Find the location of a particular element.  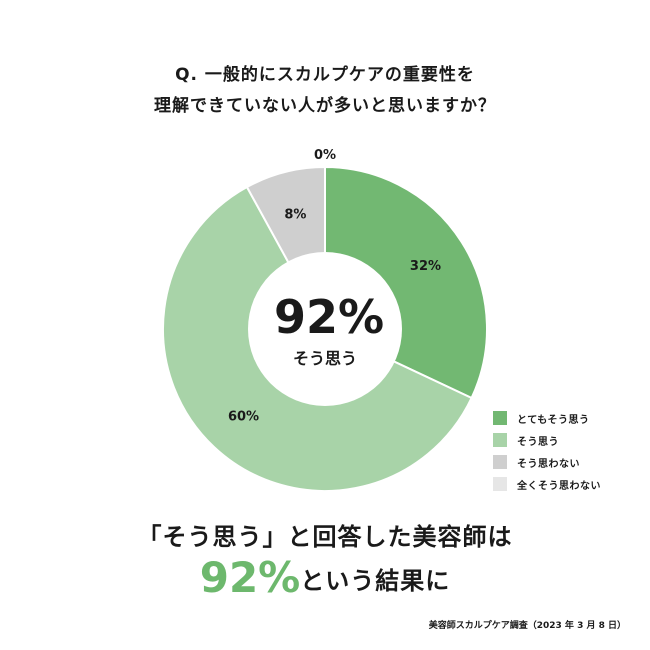

result-subline: 92%という結果に is located at coordinates (325, 577).